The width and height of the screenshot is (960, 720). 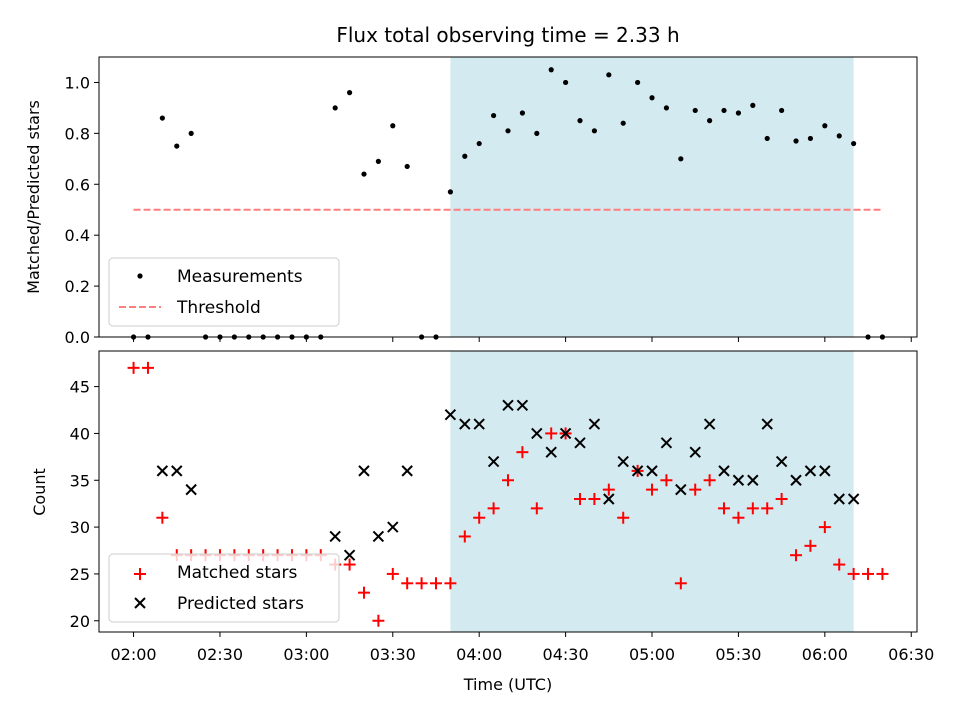 What do you see at coordinates (33, 197) in the screenshot?
I see `top-y-axis-label: Matched/Predicted stars` at bounding box center [33, 197].